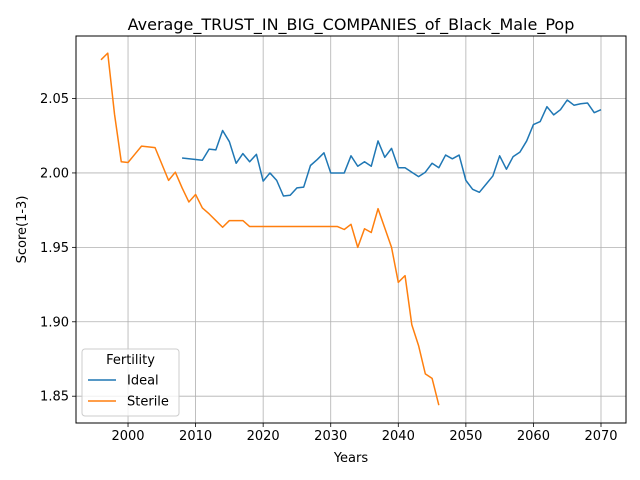  Describe the element at coordinates (54, 322) in the screenshot. I see `y-tick-label: 1.90` at that location.